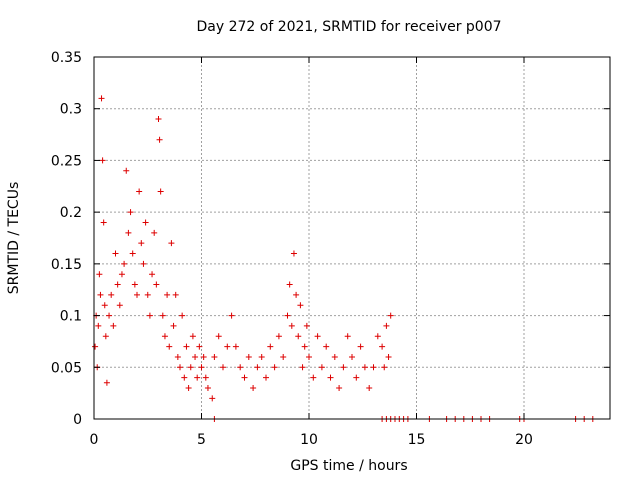 This screenshot has height=480, width=640. What do you see at coordinates (14, 238) in the screenshot?
I see `y-axis-label: SRMTID / TECUs` at bounding box center [14, 238].